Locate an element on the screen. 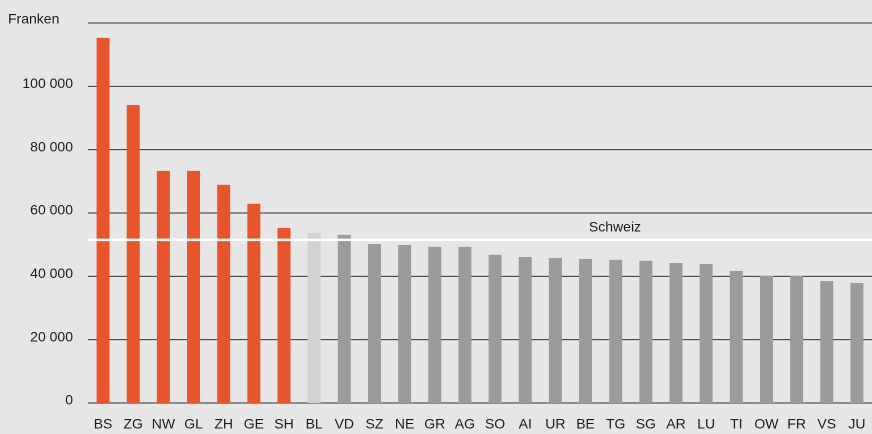 This screenshot has width=872, height=434. x-tick-label: AG is located at coordinates (465, 424).